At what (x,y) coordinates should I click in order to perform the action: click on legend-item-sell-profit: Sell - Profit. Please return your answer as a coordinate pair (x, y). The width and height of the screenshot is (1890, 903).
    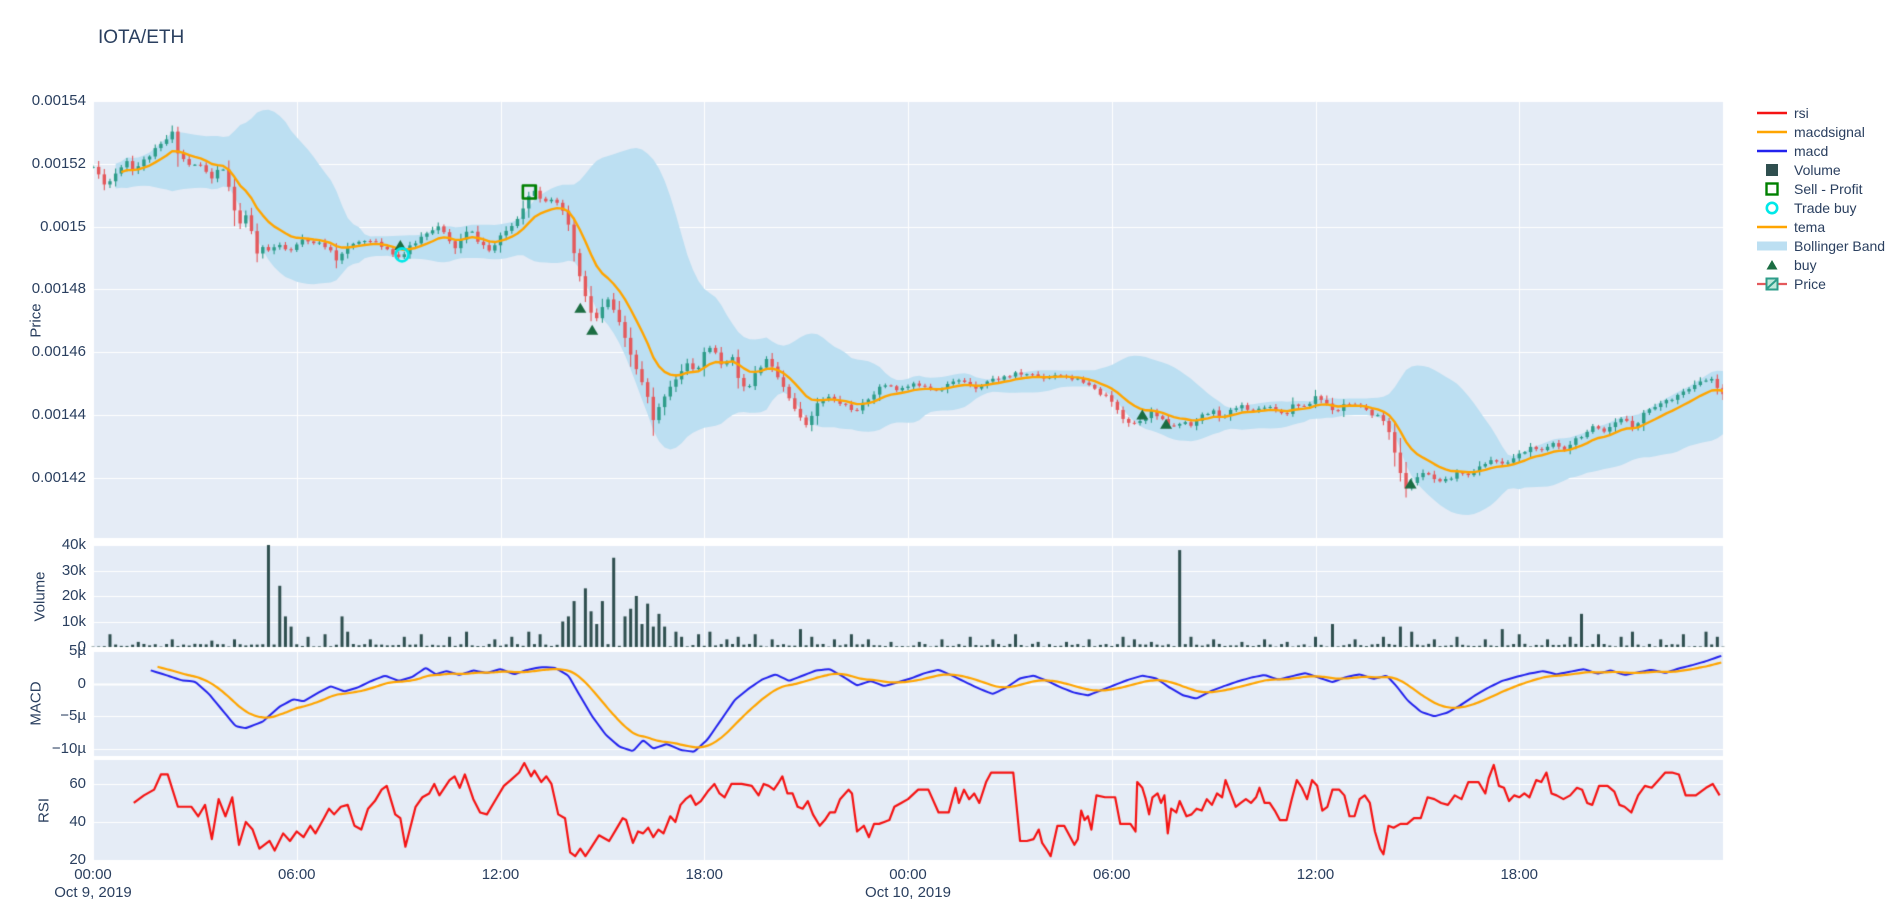
    Looking at the image, I should click on (1820, 188).